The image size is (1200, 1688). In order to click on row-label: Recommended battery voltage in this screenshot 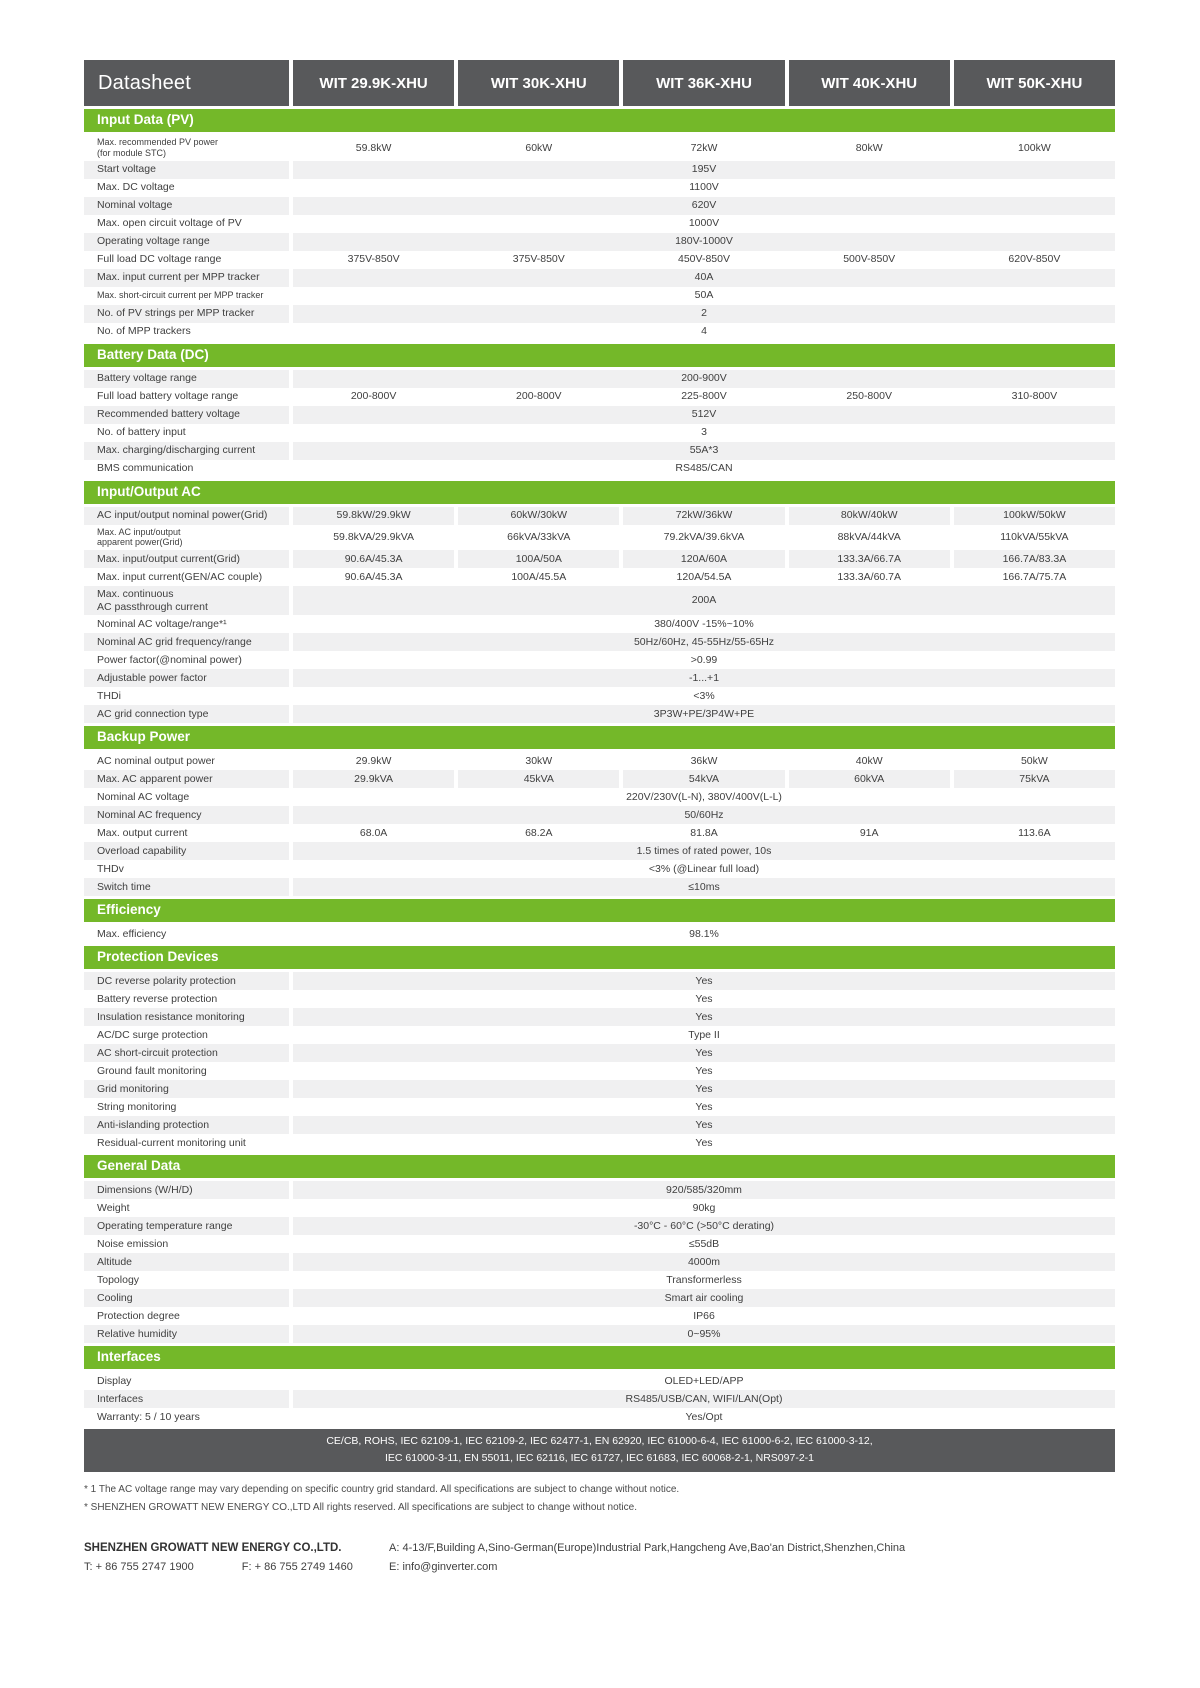, I will do `click(186, 414)`.